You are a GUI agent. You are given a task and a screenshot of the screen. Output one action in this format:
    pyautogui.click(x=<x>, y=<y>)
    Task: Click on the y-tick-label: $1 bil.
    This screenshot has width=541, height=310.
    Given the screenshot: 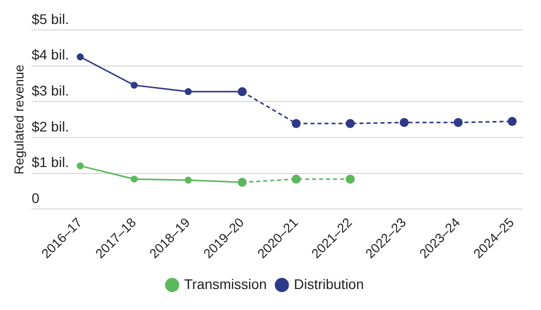 What is the action you would take?
    pyautogui.click(x=50, y=162)
    